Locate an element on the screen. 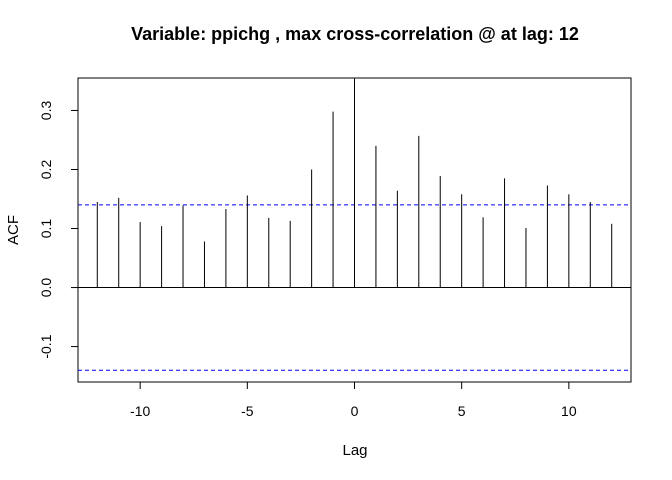 Image resolution: width=672 pixels, height=480 pixels. x-tick-label: -10 is located at coordinates (140, 411).